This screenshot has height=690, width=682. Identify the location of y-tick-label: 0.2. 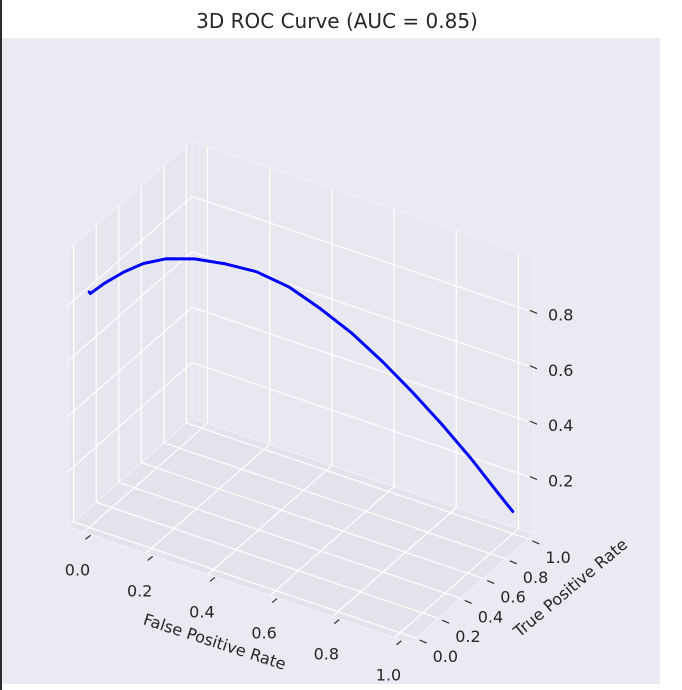
(467, 636).